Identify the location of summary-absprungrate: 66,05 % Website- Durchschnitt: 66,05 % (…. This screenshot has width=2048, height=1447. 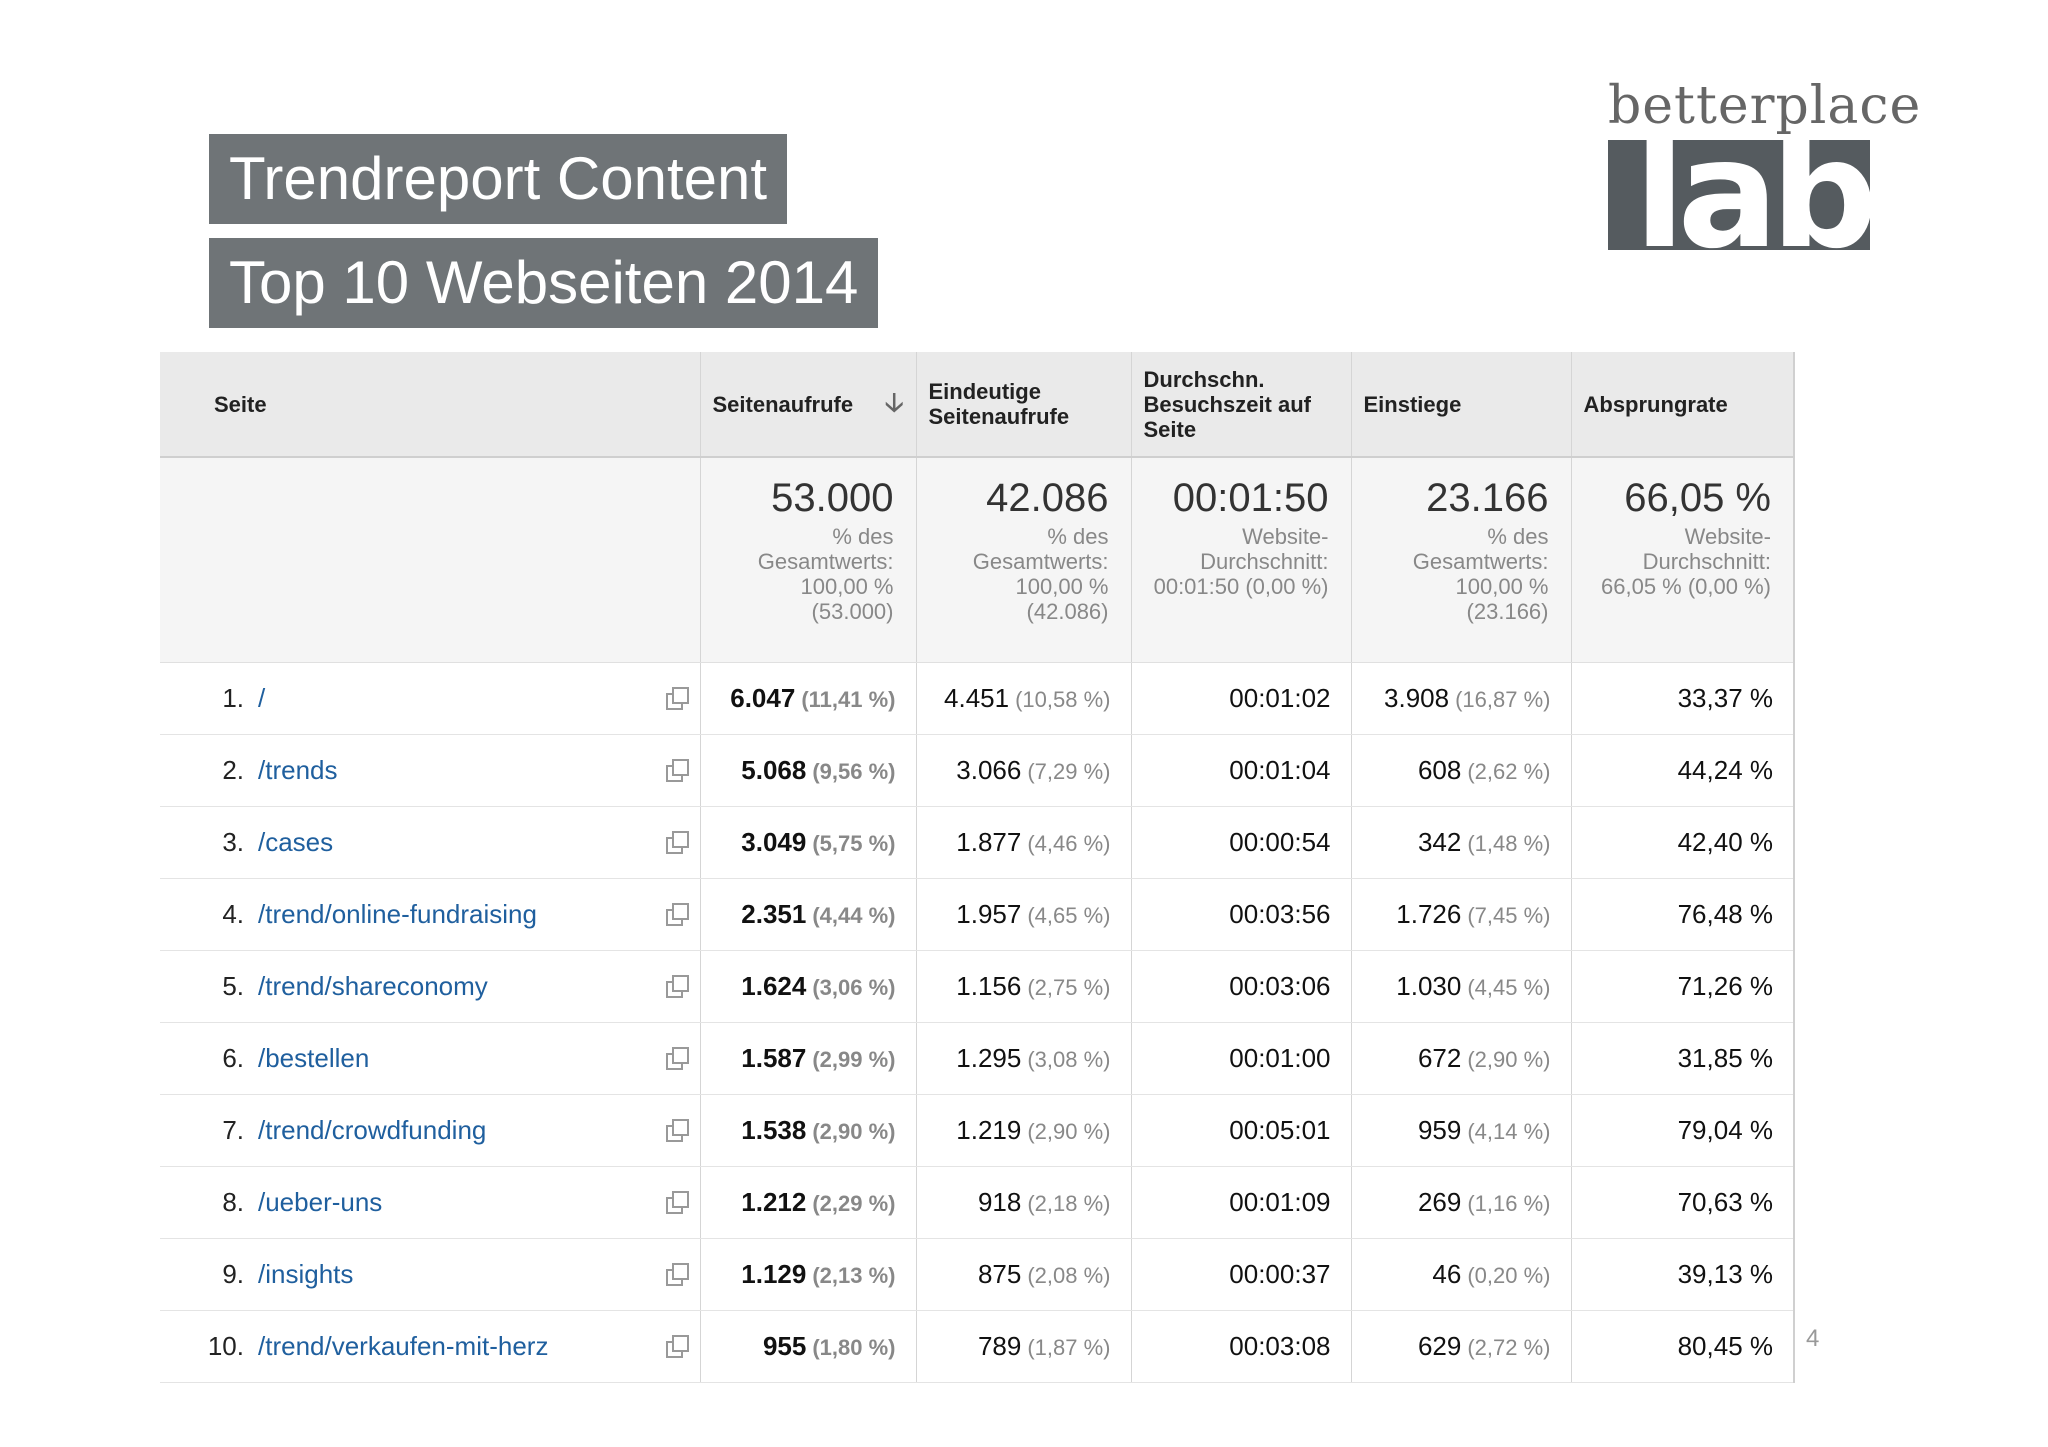
(1683, 560).